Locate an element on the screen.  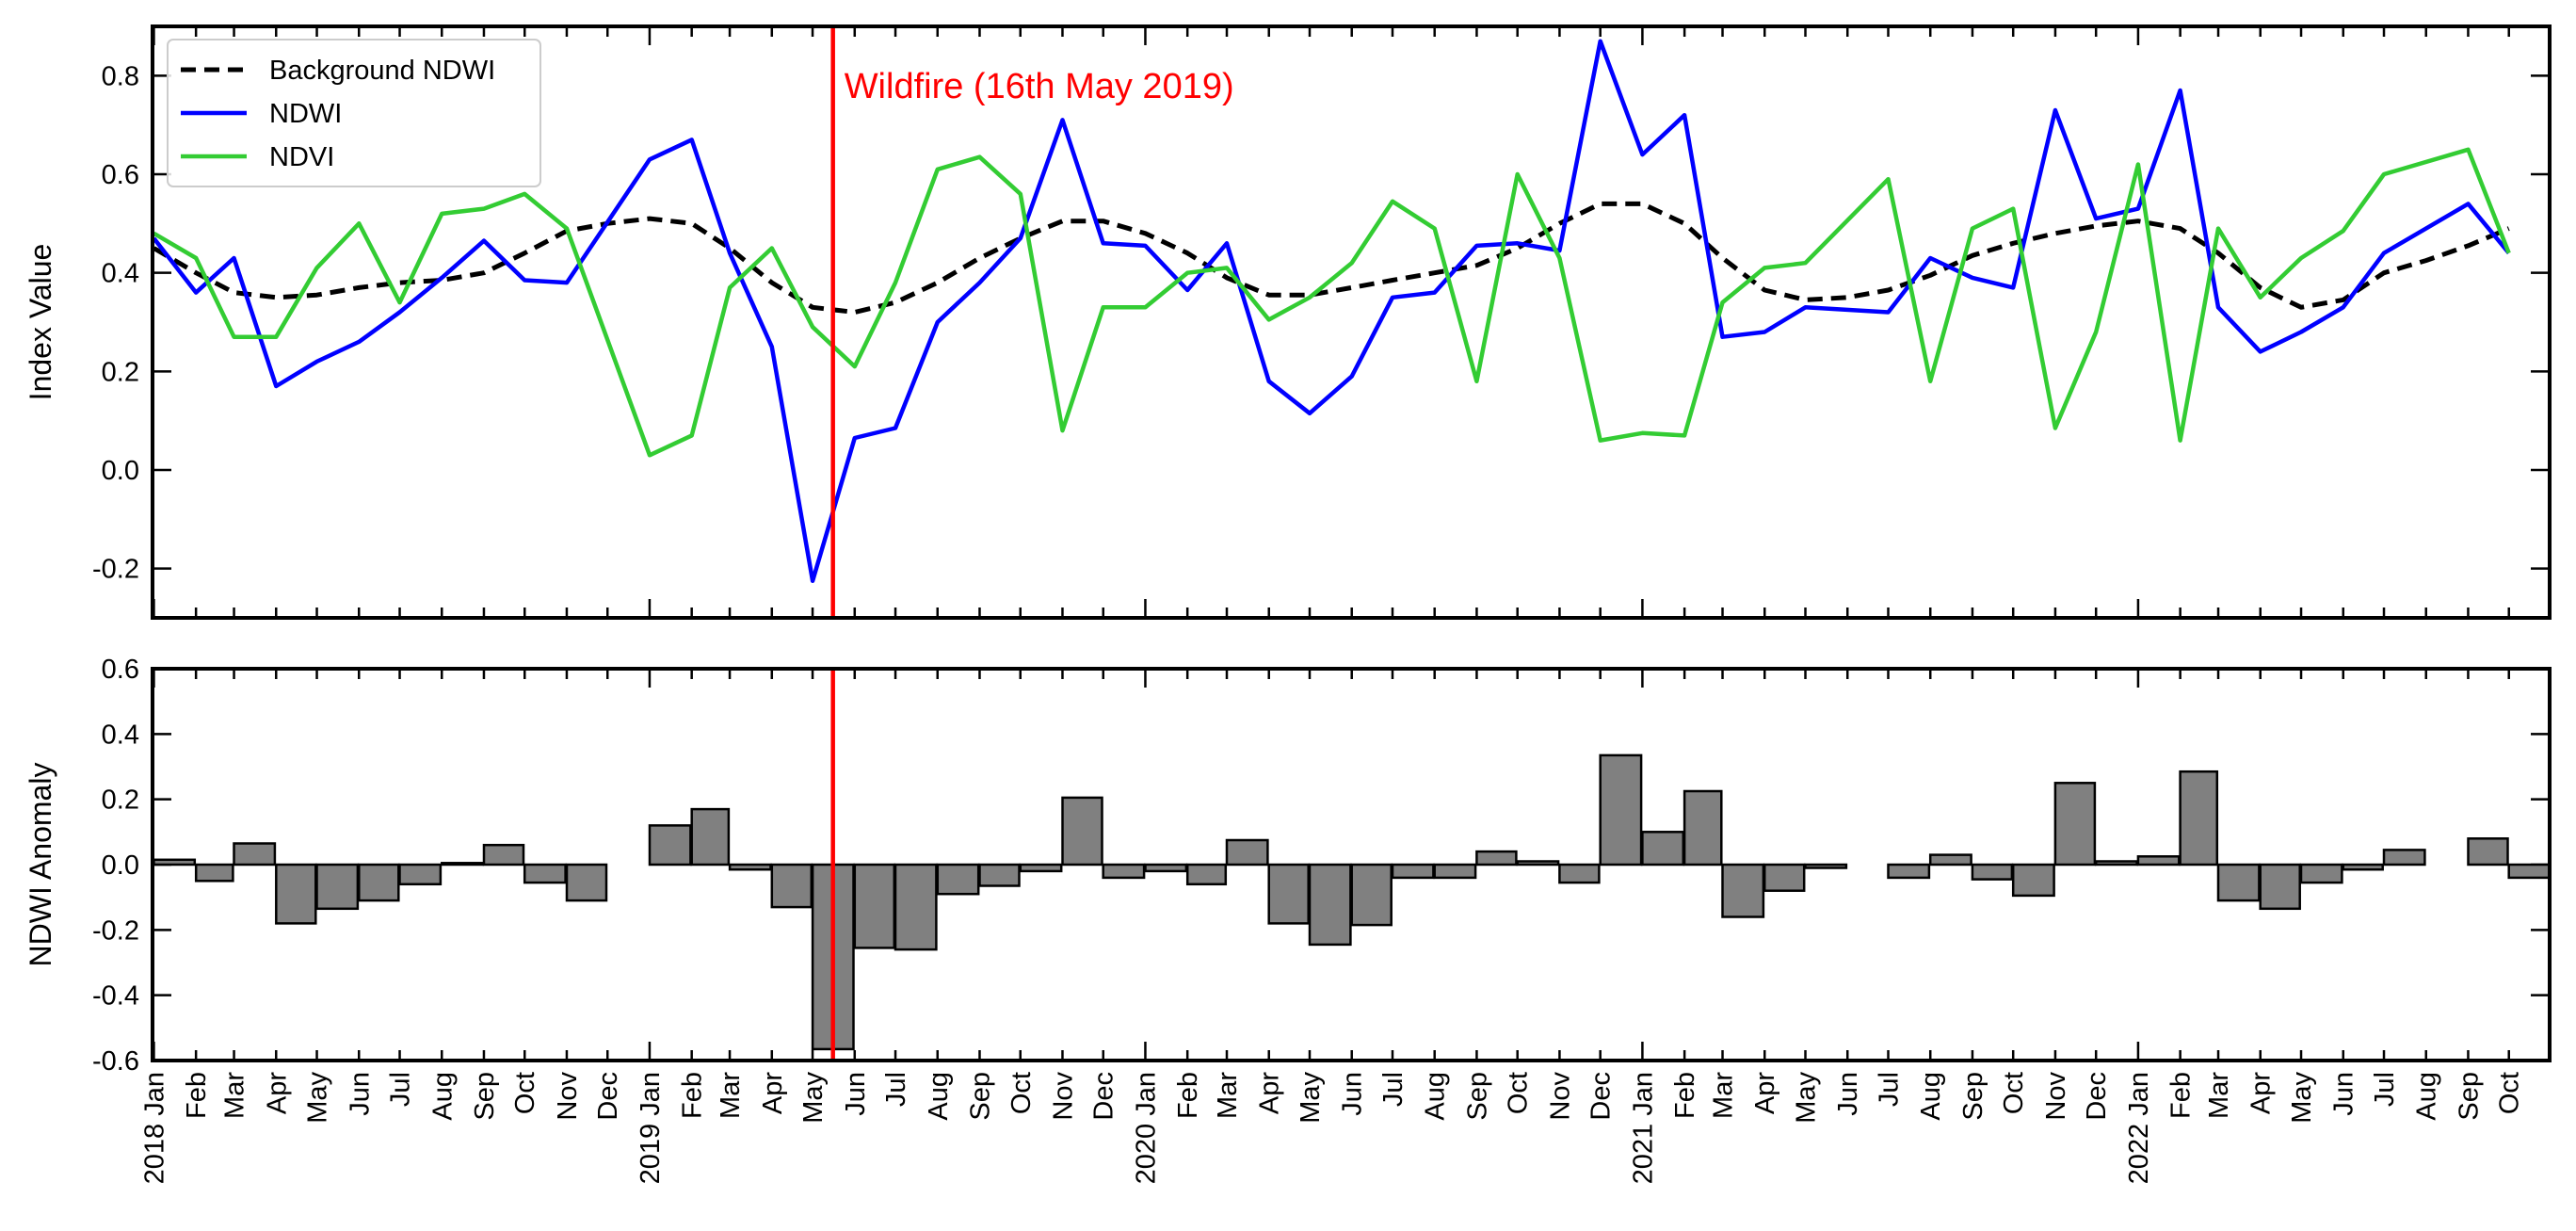
legend-label-ndwi-line: NDWI is located at coordinates (305, 114).